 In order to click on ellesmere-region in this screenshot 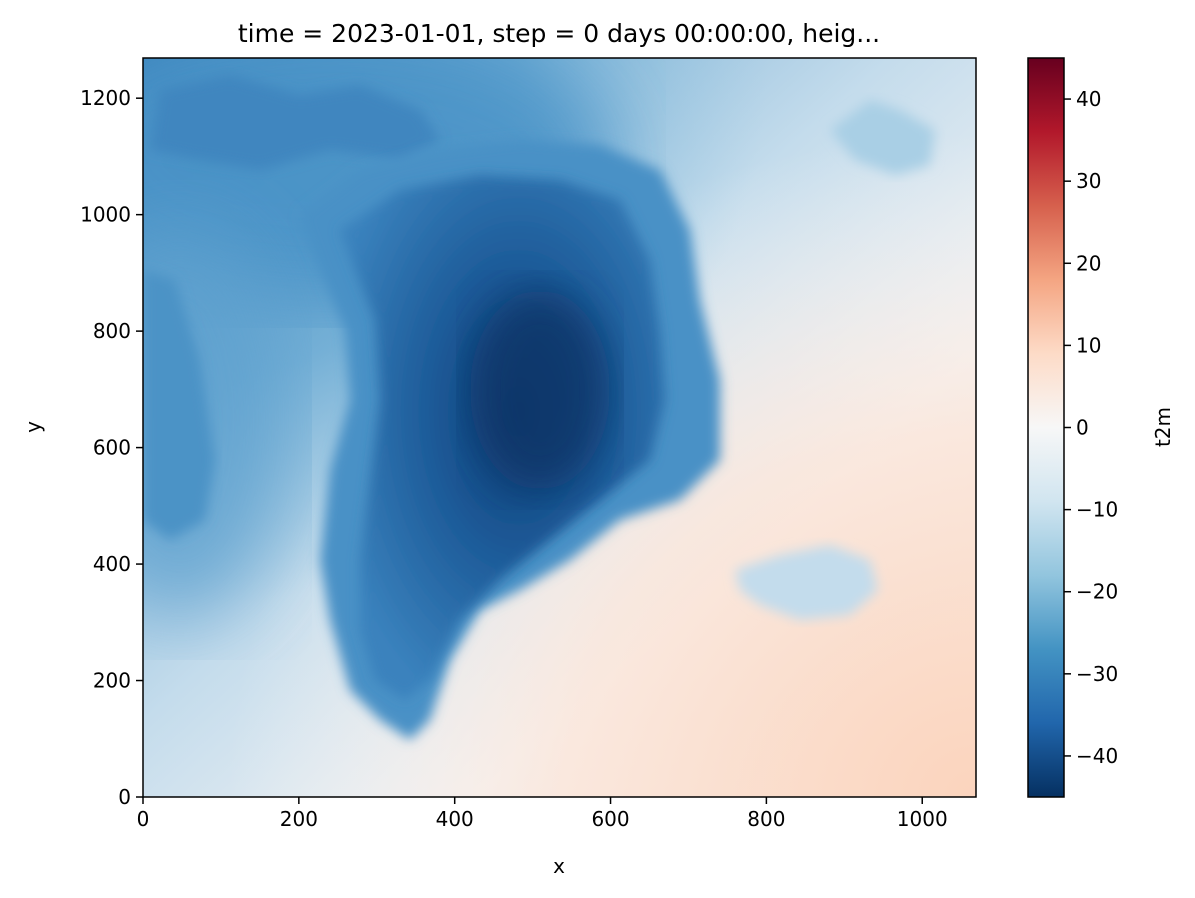, I will do `click(295, 122)`.